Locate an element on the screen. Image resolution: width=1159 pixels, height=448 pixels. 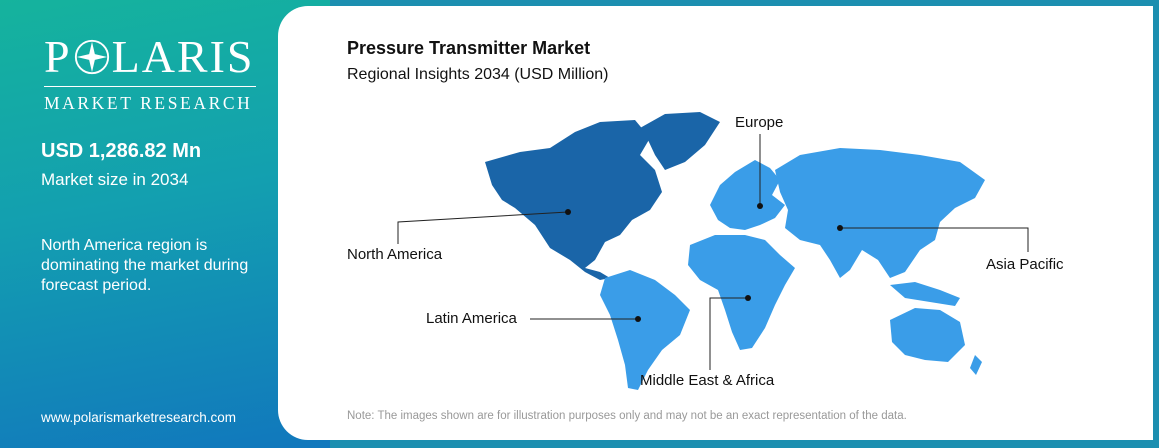
label-north-america: North America is located at coordinates (395, 254).